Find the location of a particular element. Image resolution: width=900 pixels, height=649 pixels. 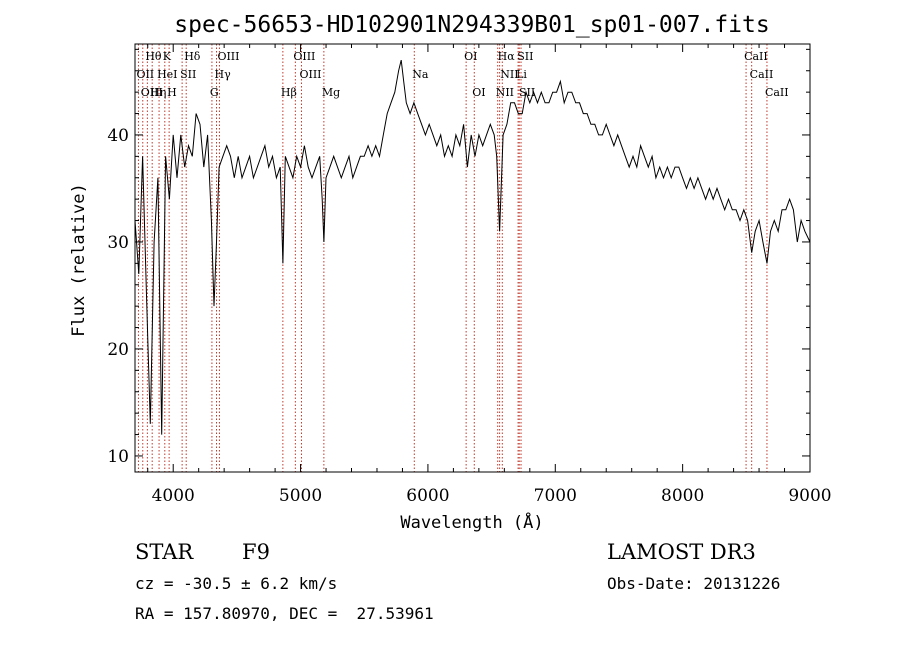

line-label-25: NII is located at coordinates (505, 92).